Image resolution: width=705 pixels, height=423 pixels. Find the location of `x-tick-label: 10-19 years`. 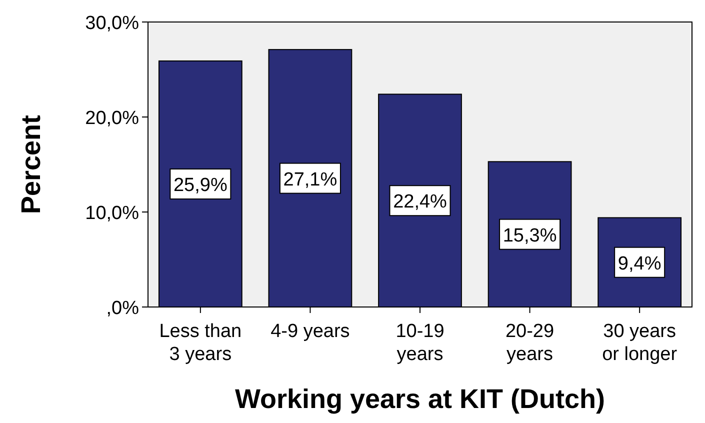

x-tick-label: 10-19 years is located at coordinates (420, 343).